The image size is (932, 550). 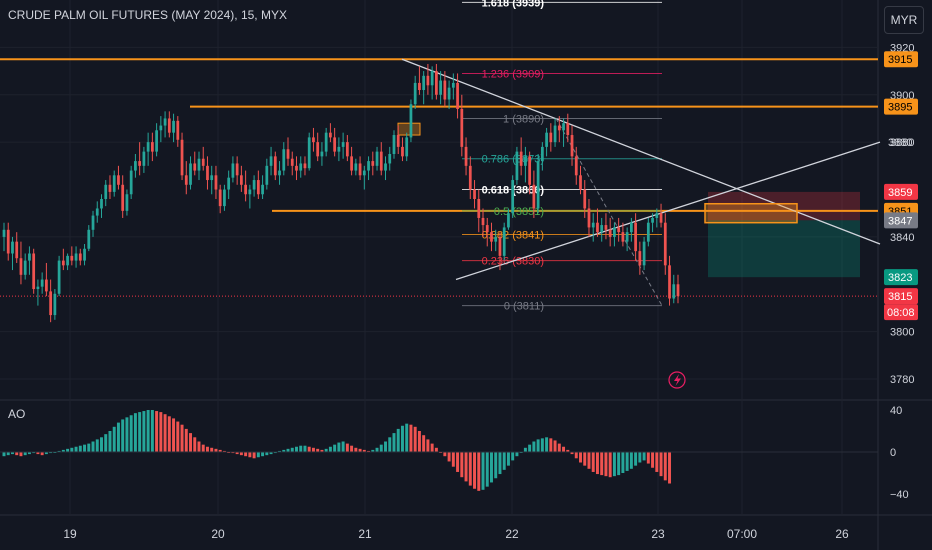 I want to click on ao-tick-label: 0, so click(x=893, y=453).